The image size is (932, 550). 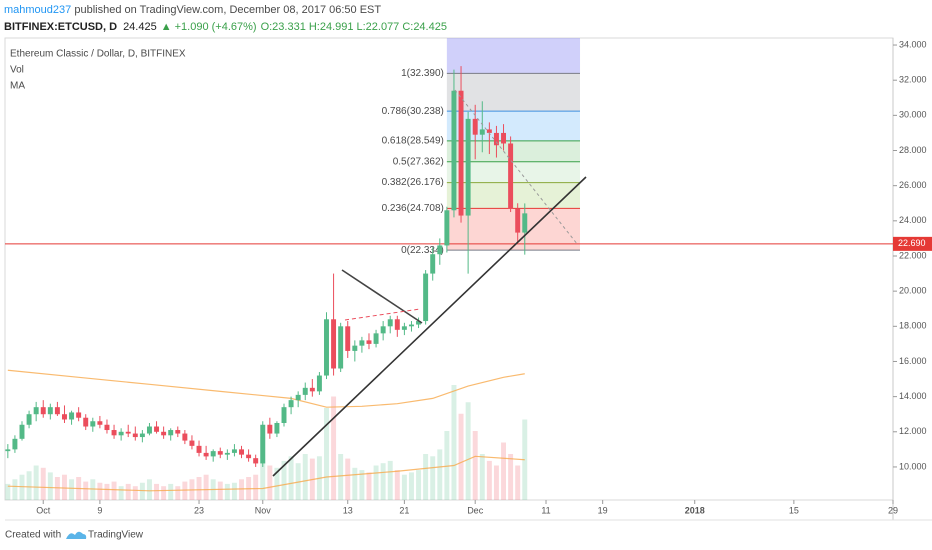 I want to click on y-tick-label: 18.000, so click(x=913, y=326).